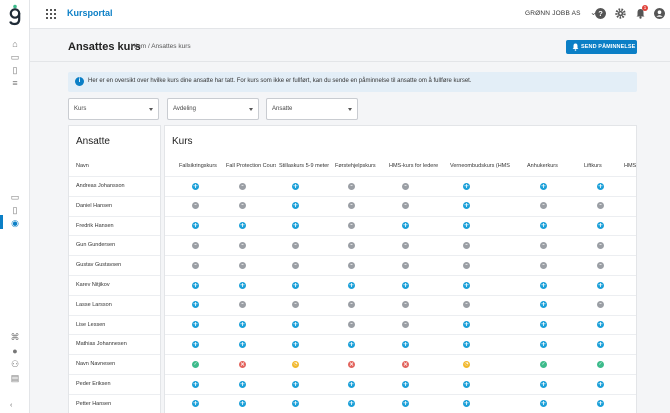 The width and height of the screenshot is (670, 413). I want to click on gear-icon, so click(620, 13).